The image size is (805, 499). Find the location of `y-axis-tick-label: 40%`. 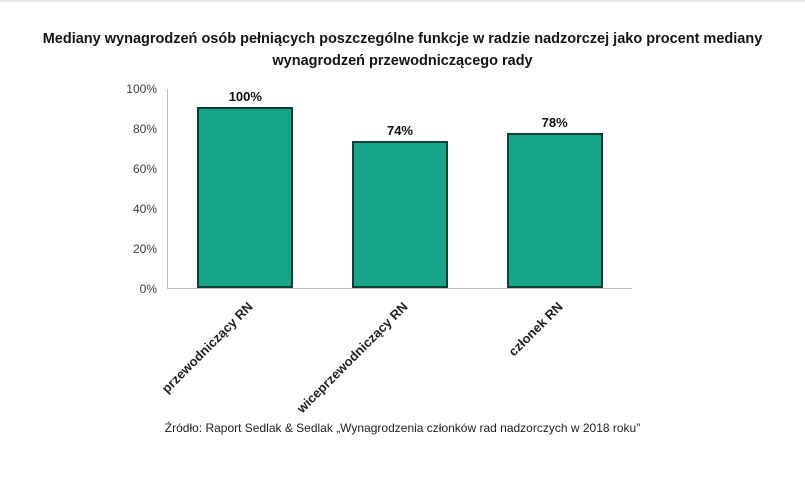

y-axis-tick-label: 40% is located at coordinates (144, 208).